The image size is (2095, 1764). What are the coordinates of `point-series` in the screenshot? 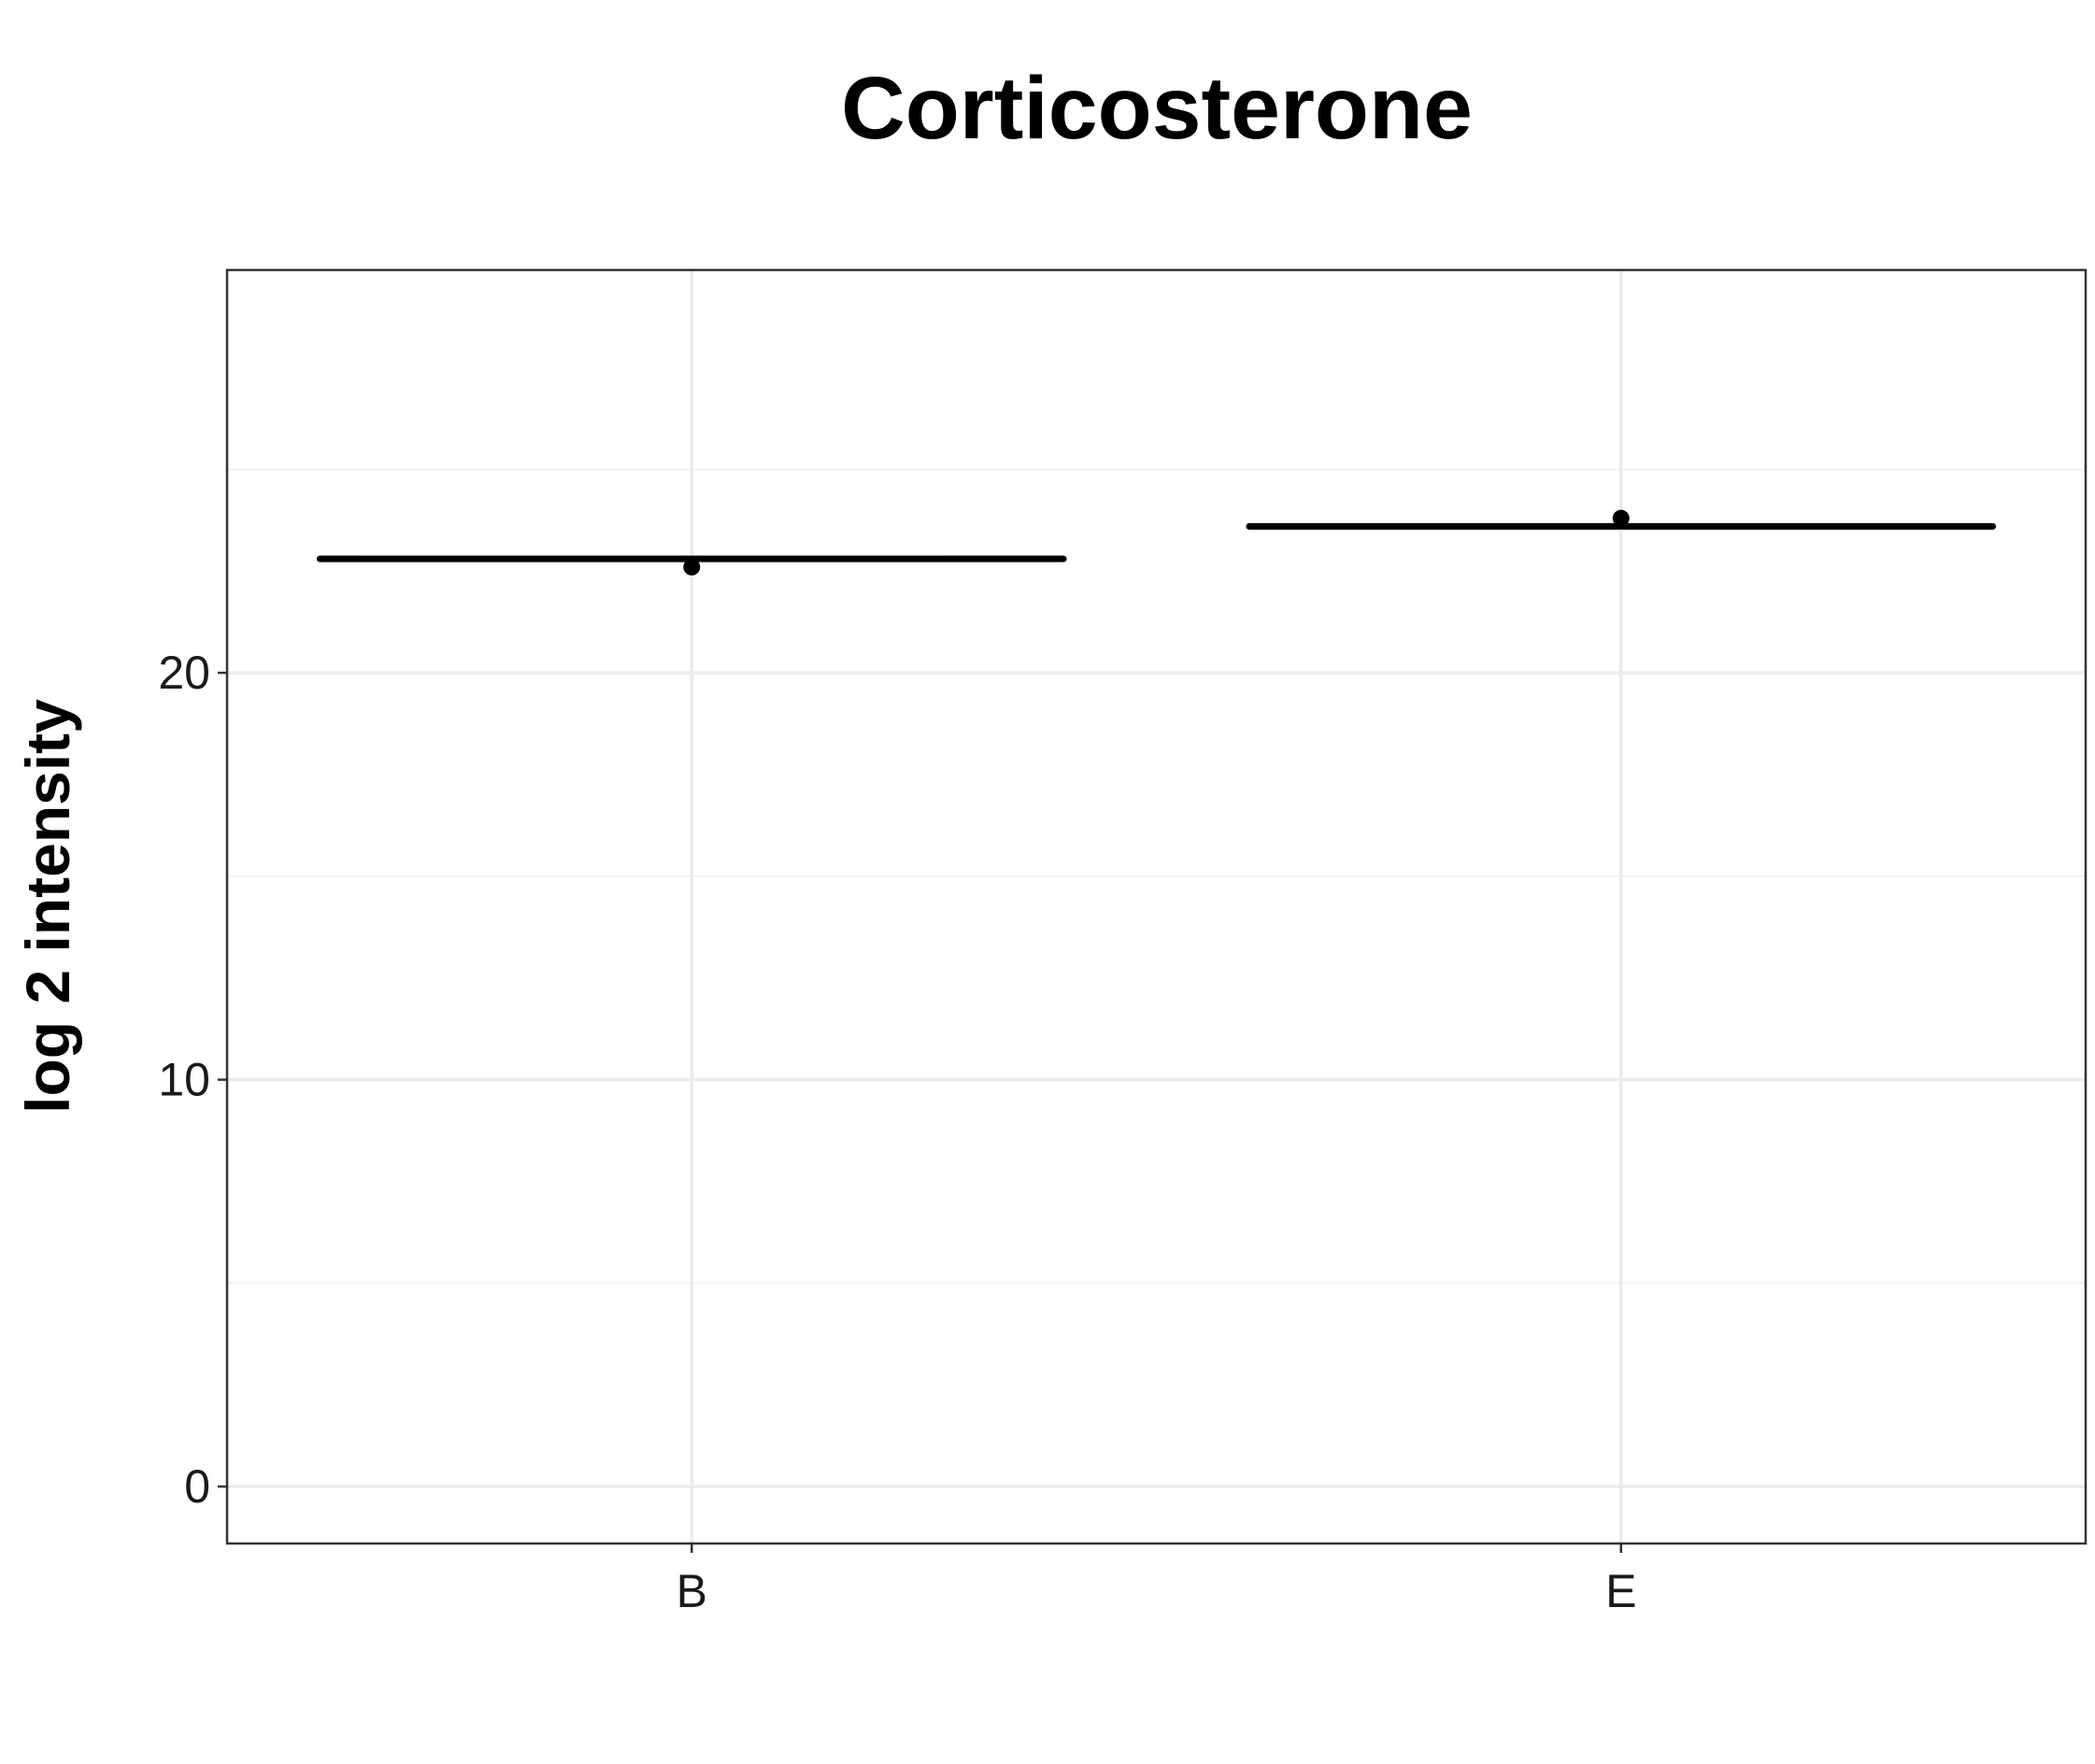 It's located at (1156, 542).